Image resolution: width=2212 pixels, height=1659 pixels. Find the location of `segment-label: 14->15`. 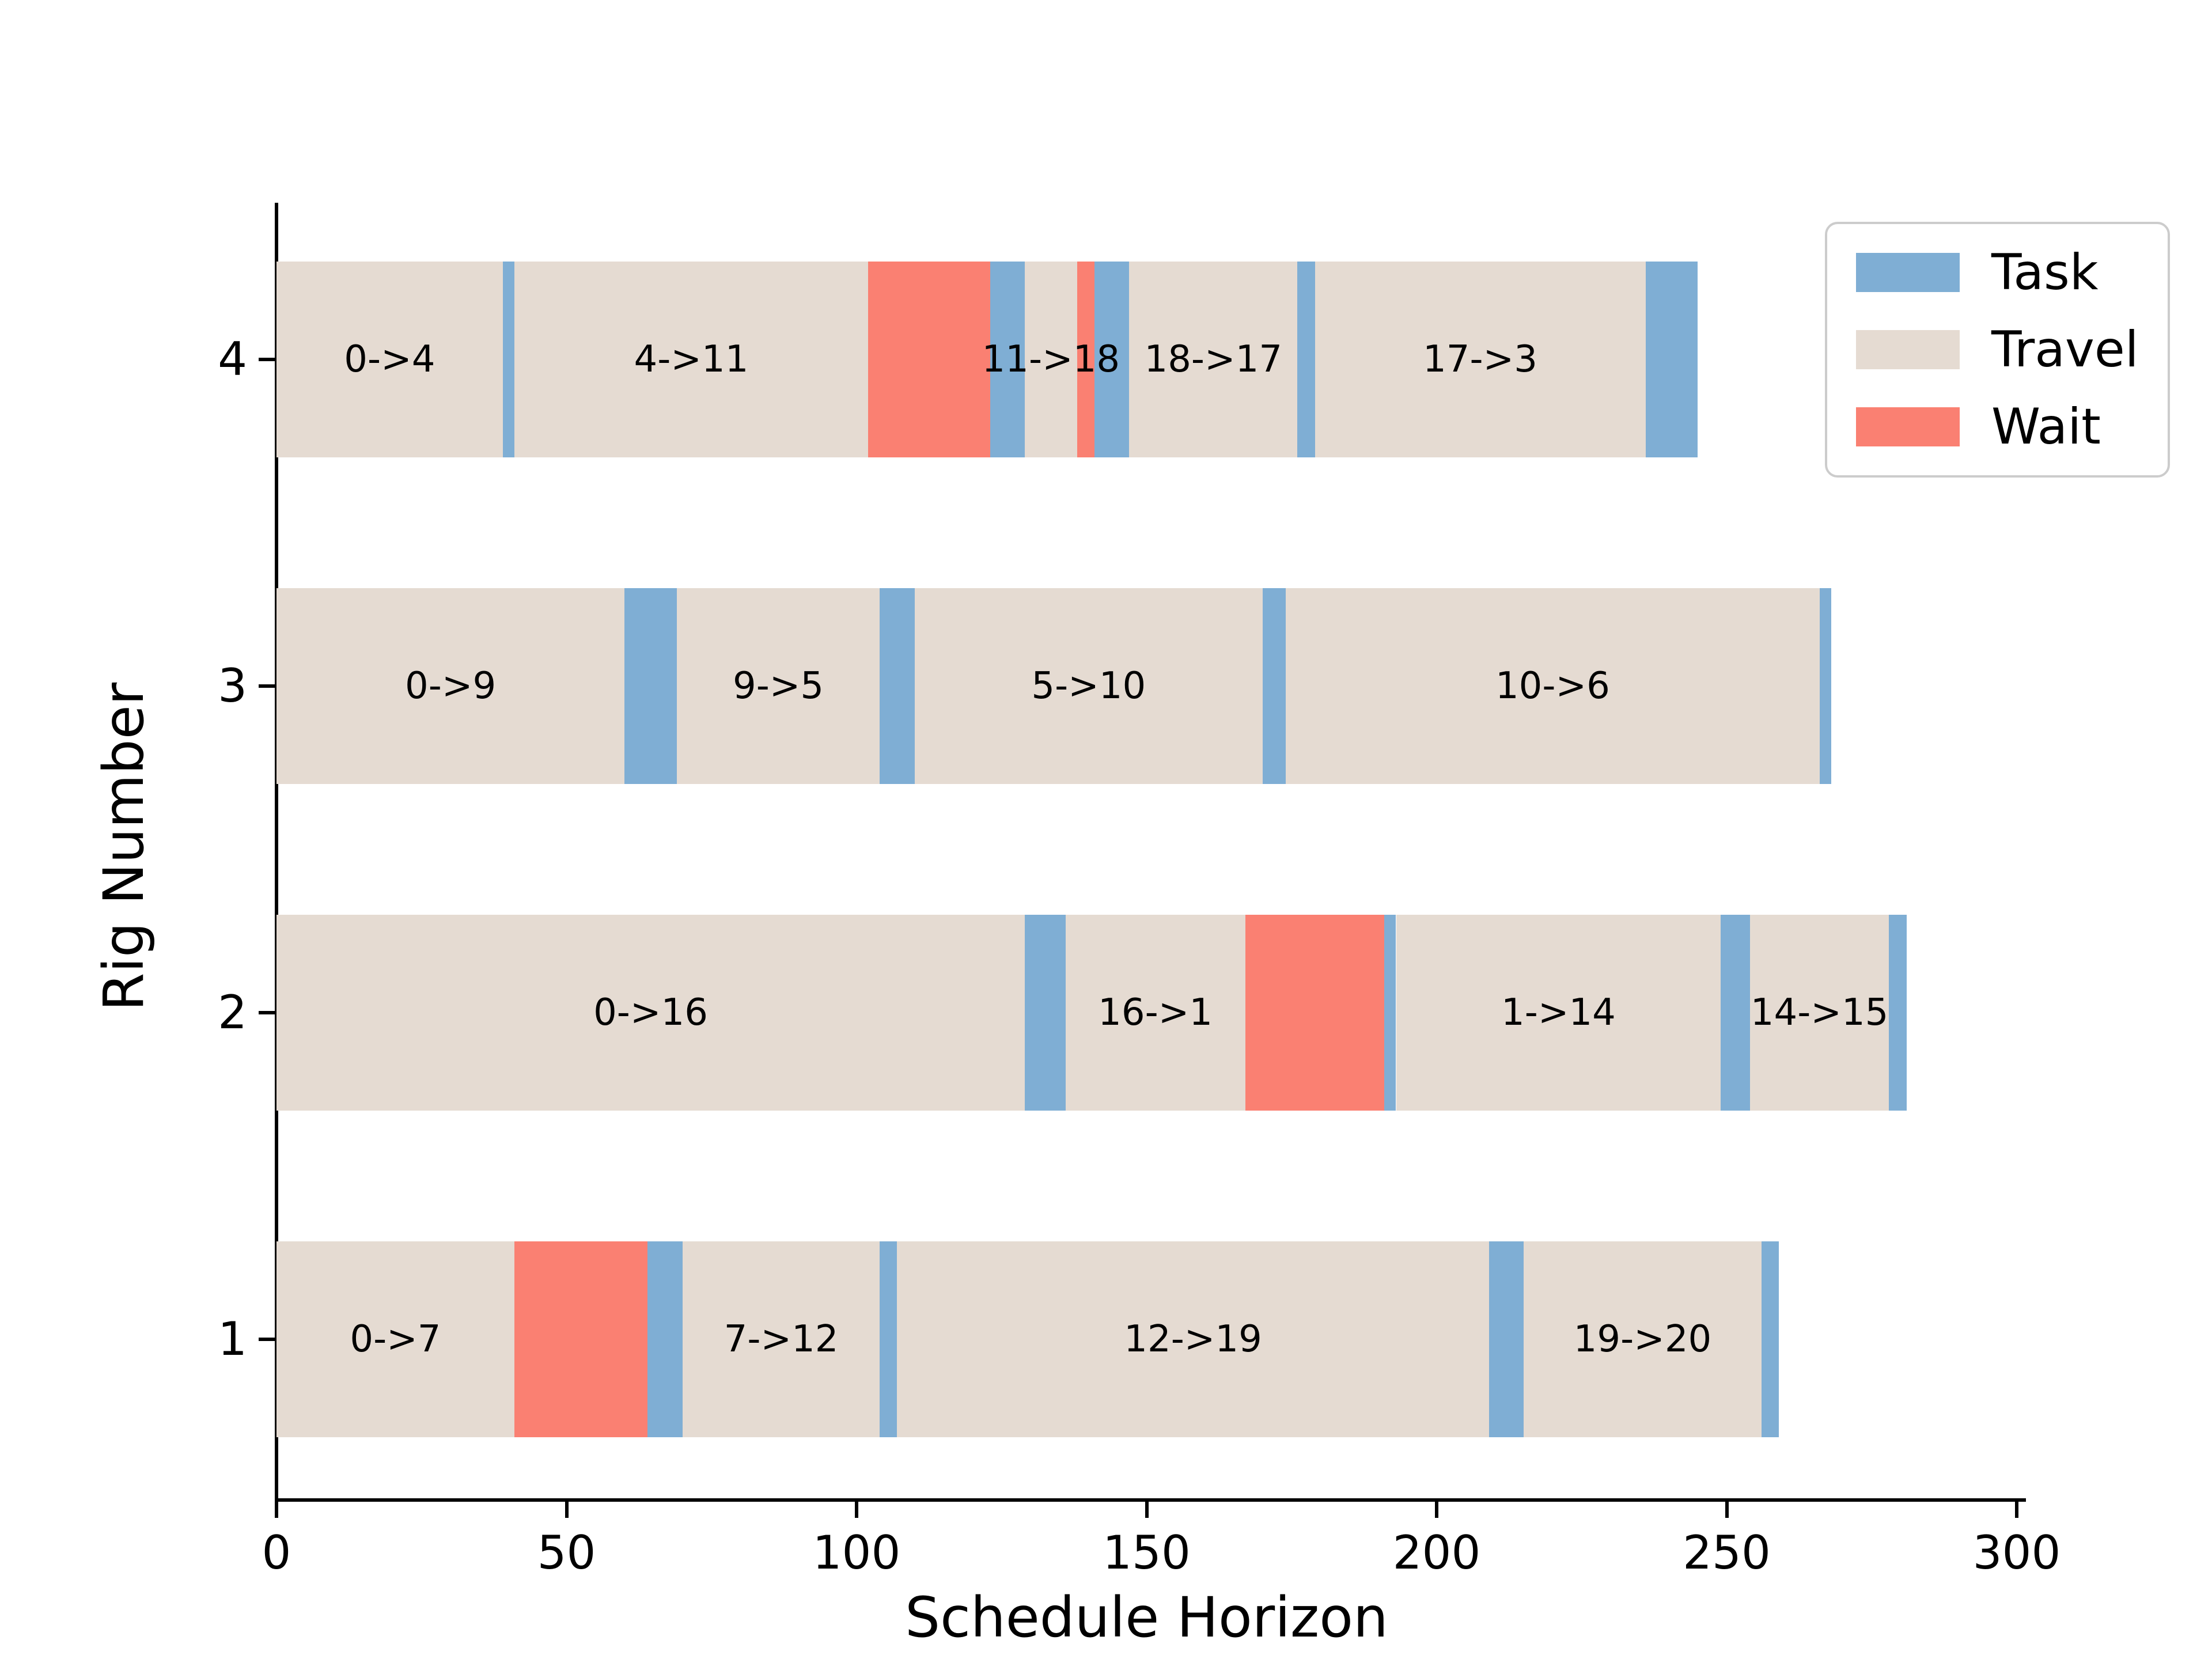

segment-label: 14->15 is located at coordinates (1819, 1012).